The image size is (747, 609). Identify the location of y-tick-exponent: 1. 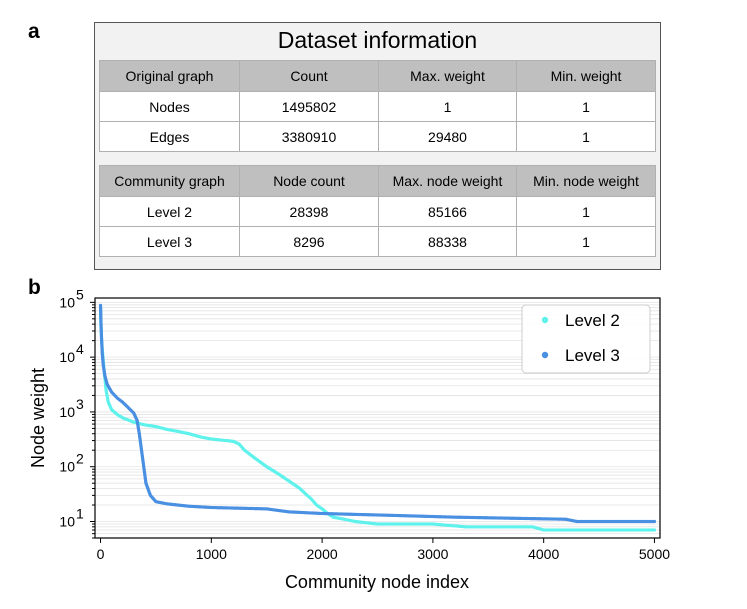
(80, 514).